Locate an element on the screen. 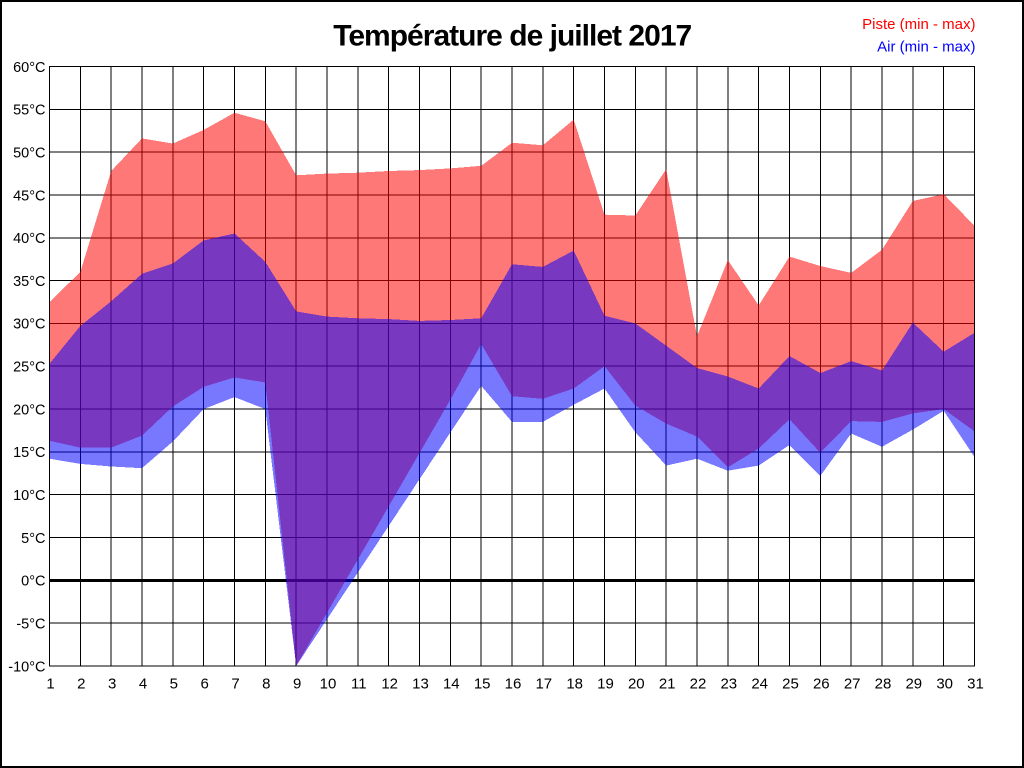  svg-text: 17 is located at coordinates (543, 684).